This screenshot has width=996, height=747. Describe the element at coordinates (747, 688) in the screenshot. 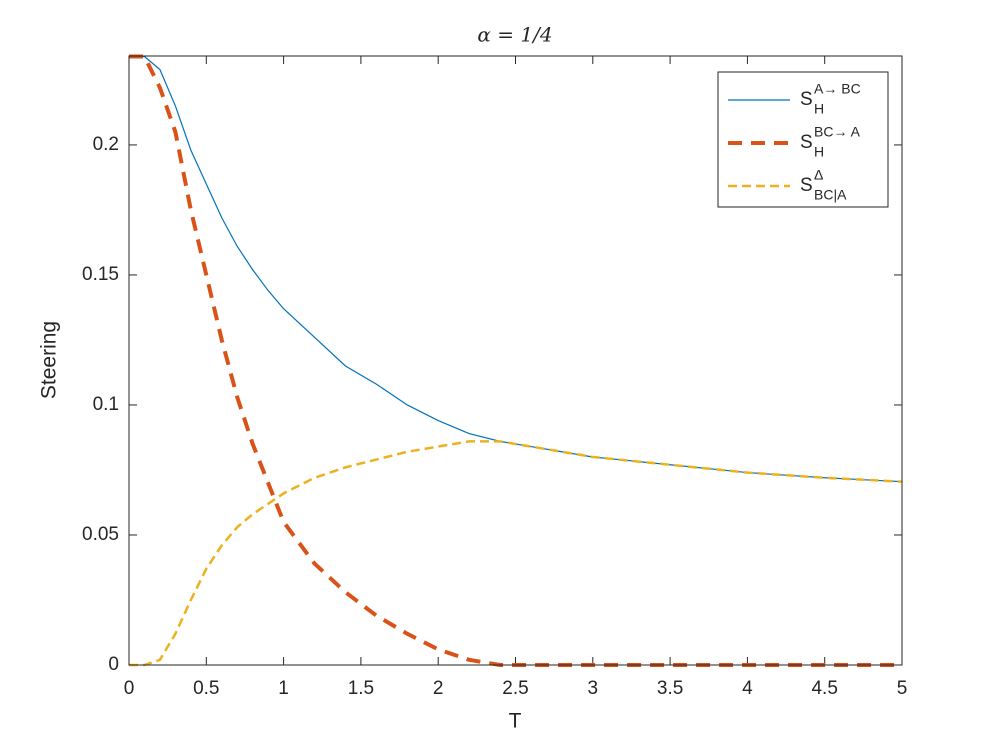

I see `x-tick-label: 4` at that location.